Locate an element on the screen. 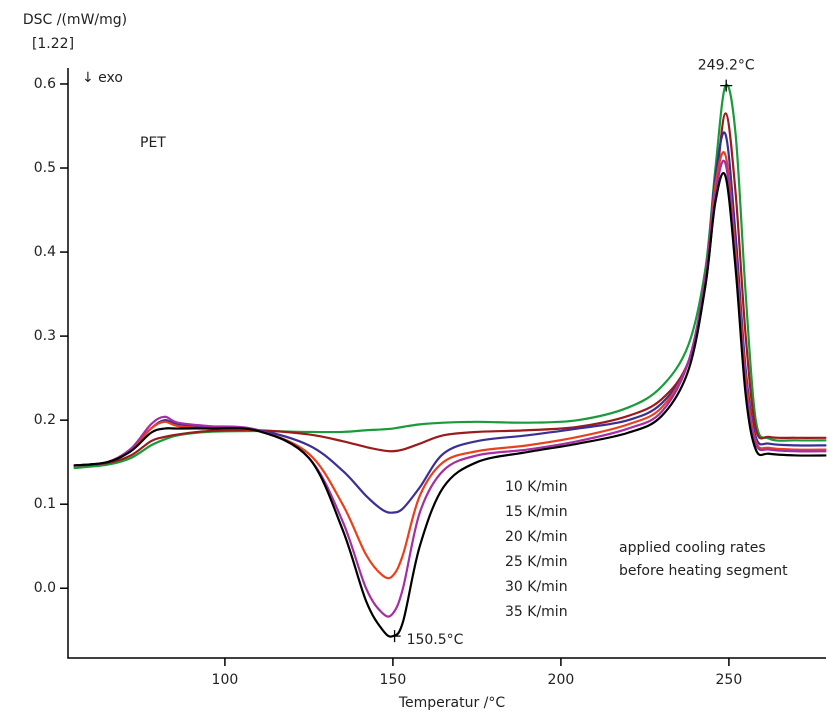 The image size is (833, 714). y-tick-label: 0.1 is located at coordinates (45, 504).